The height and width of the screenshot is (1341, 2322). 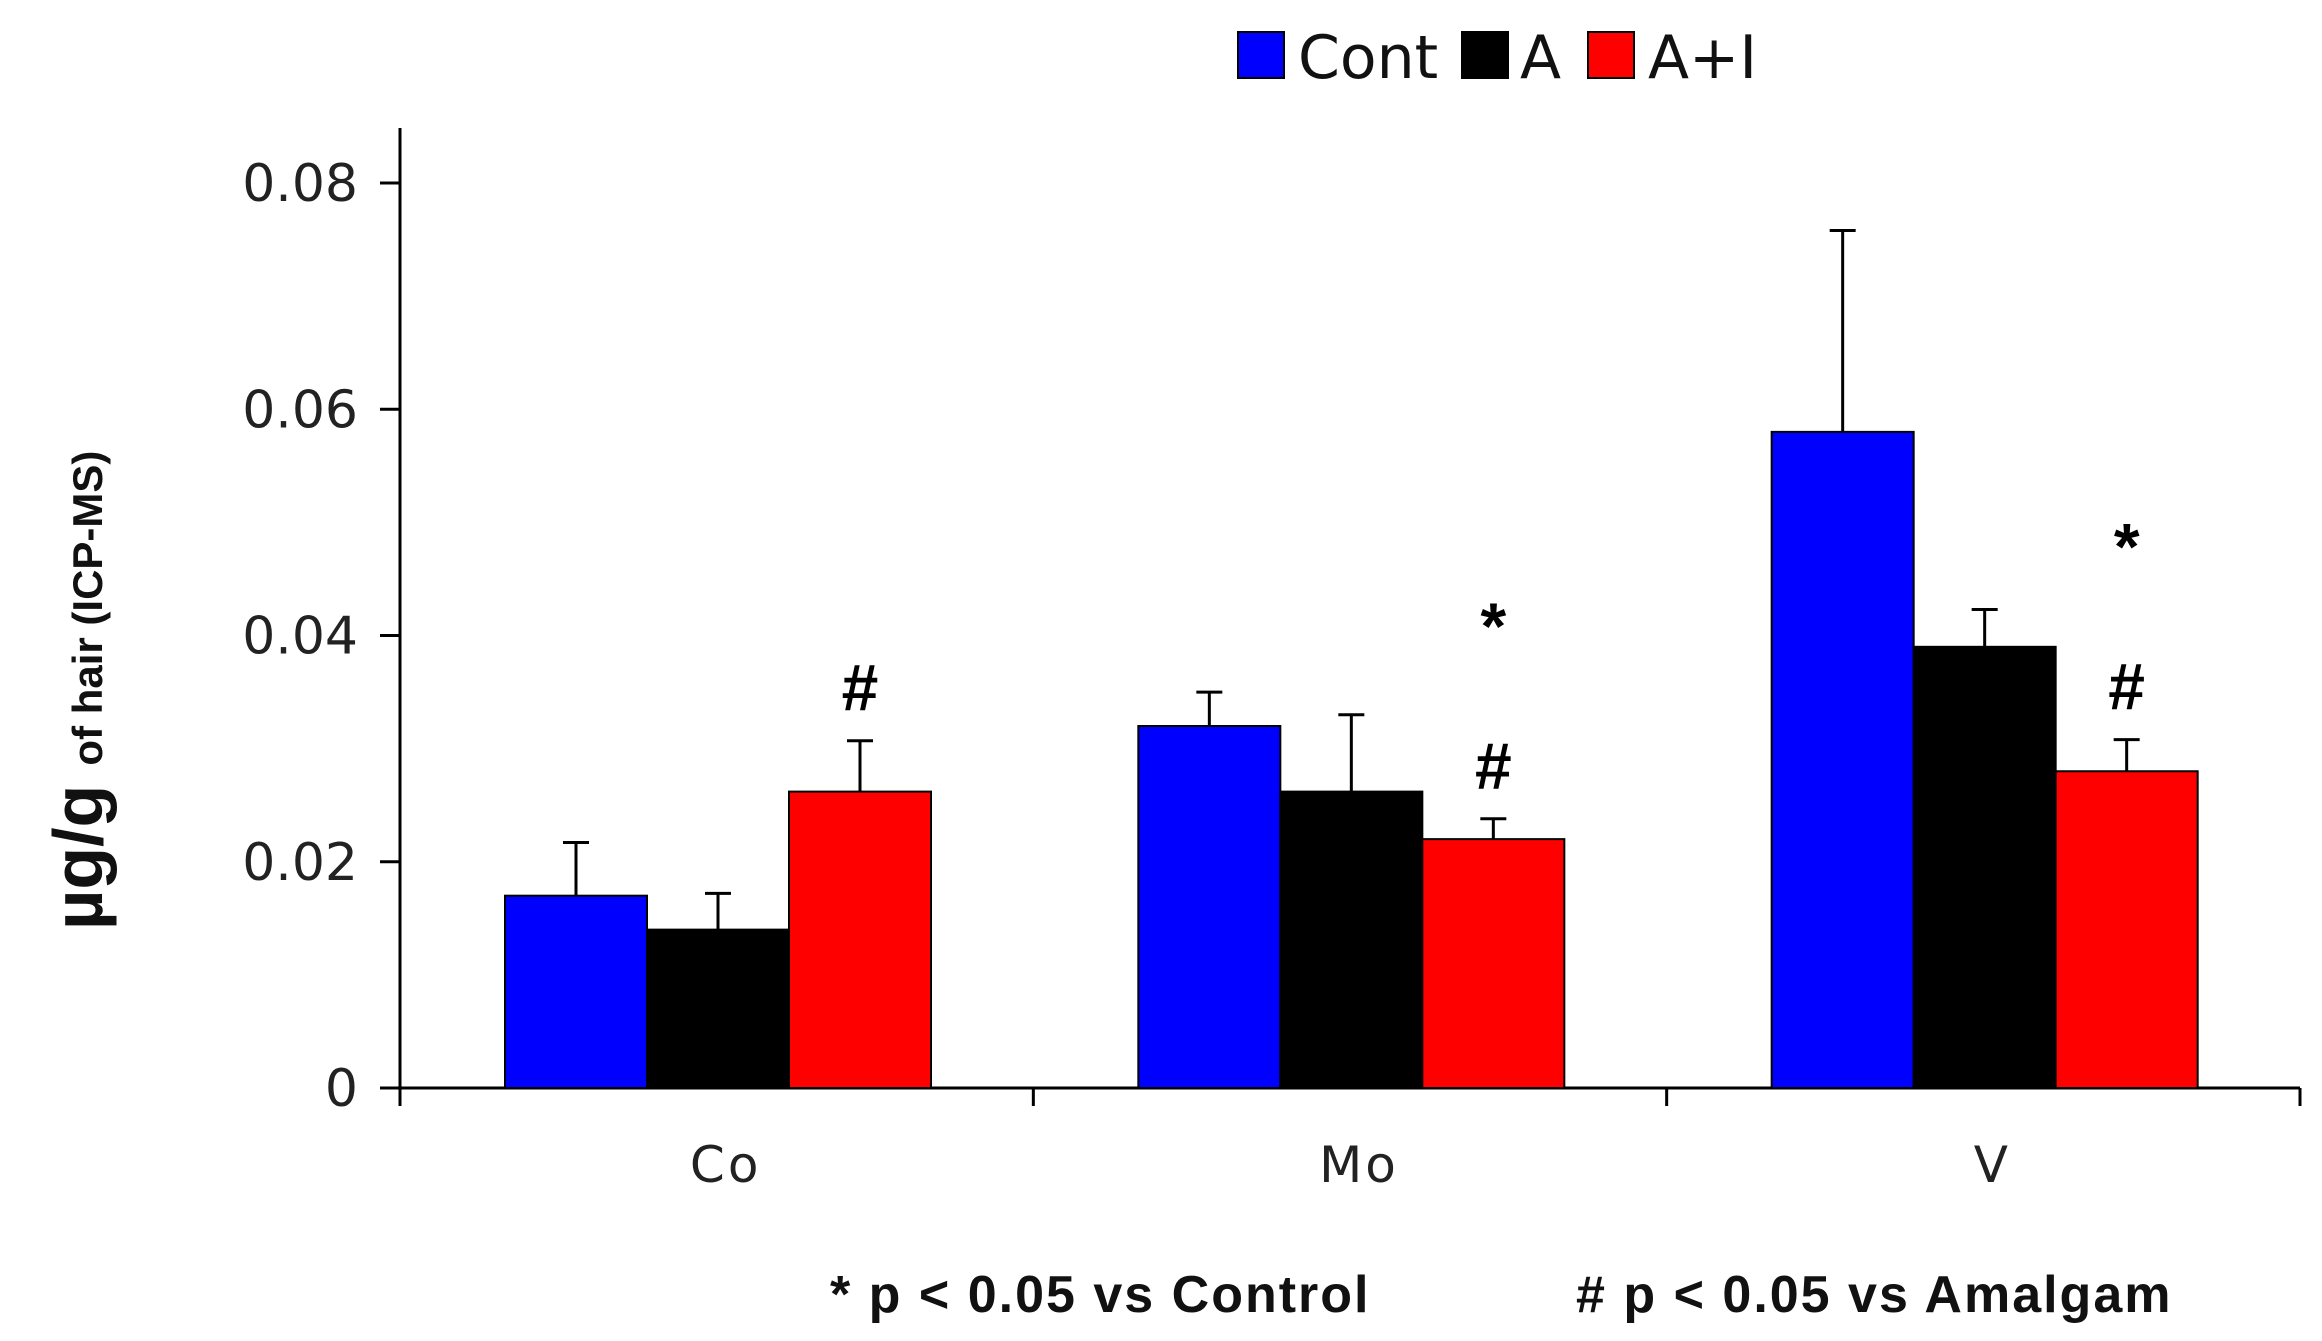 I want to click on footnote-vs-control: * p < 0.05 vs Control, so click(x=1100, y=1295).